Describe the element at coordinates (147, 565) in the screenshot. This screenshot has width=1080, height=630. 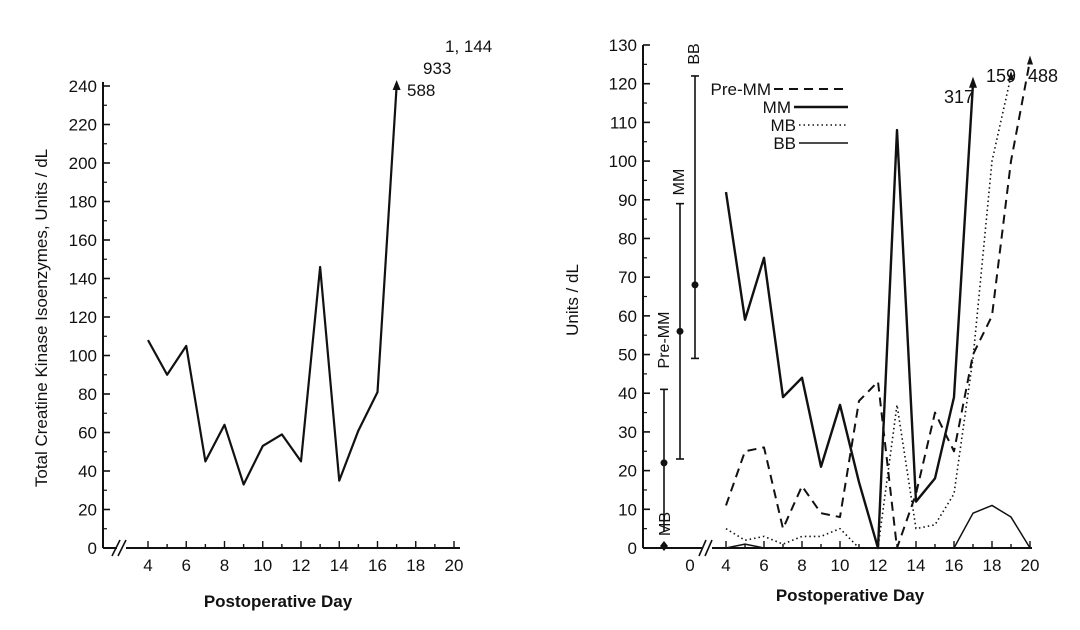
I see `left-x-tick-label: 4` at that location.